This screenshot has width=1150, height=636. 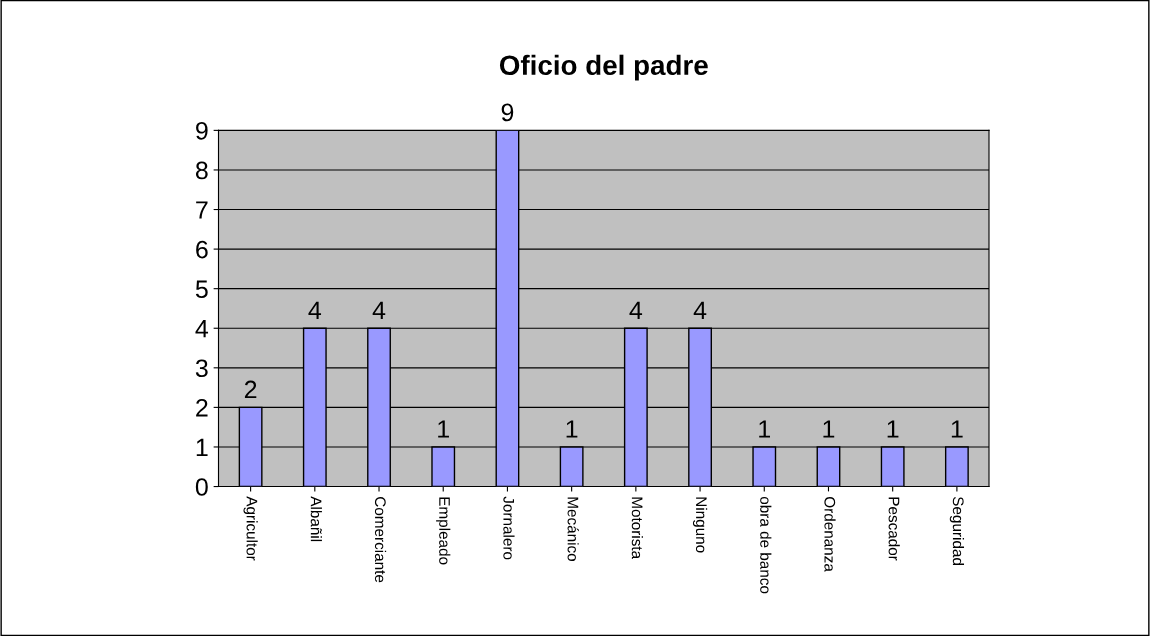 What do you see at coordinates (202, 249) in the screenshot?
I see `y-tick-label: 6` at bounding box center [202, 249].